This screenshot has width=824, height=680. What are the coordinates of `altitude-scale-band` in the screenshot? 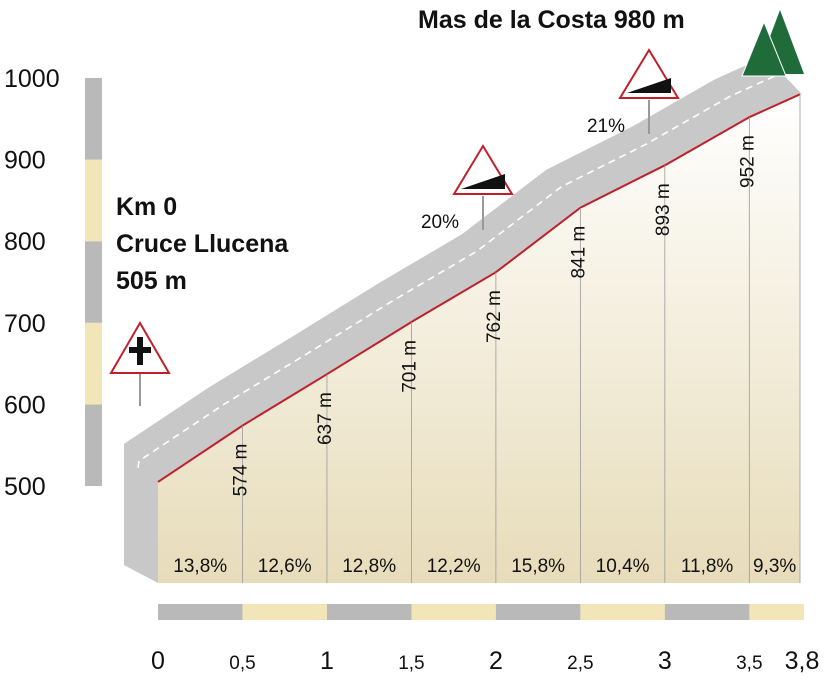 It's located at (93, 282).